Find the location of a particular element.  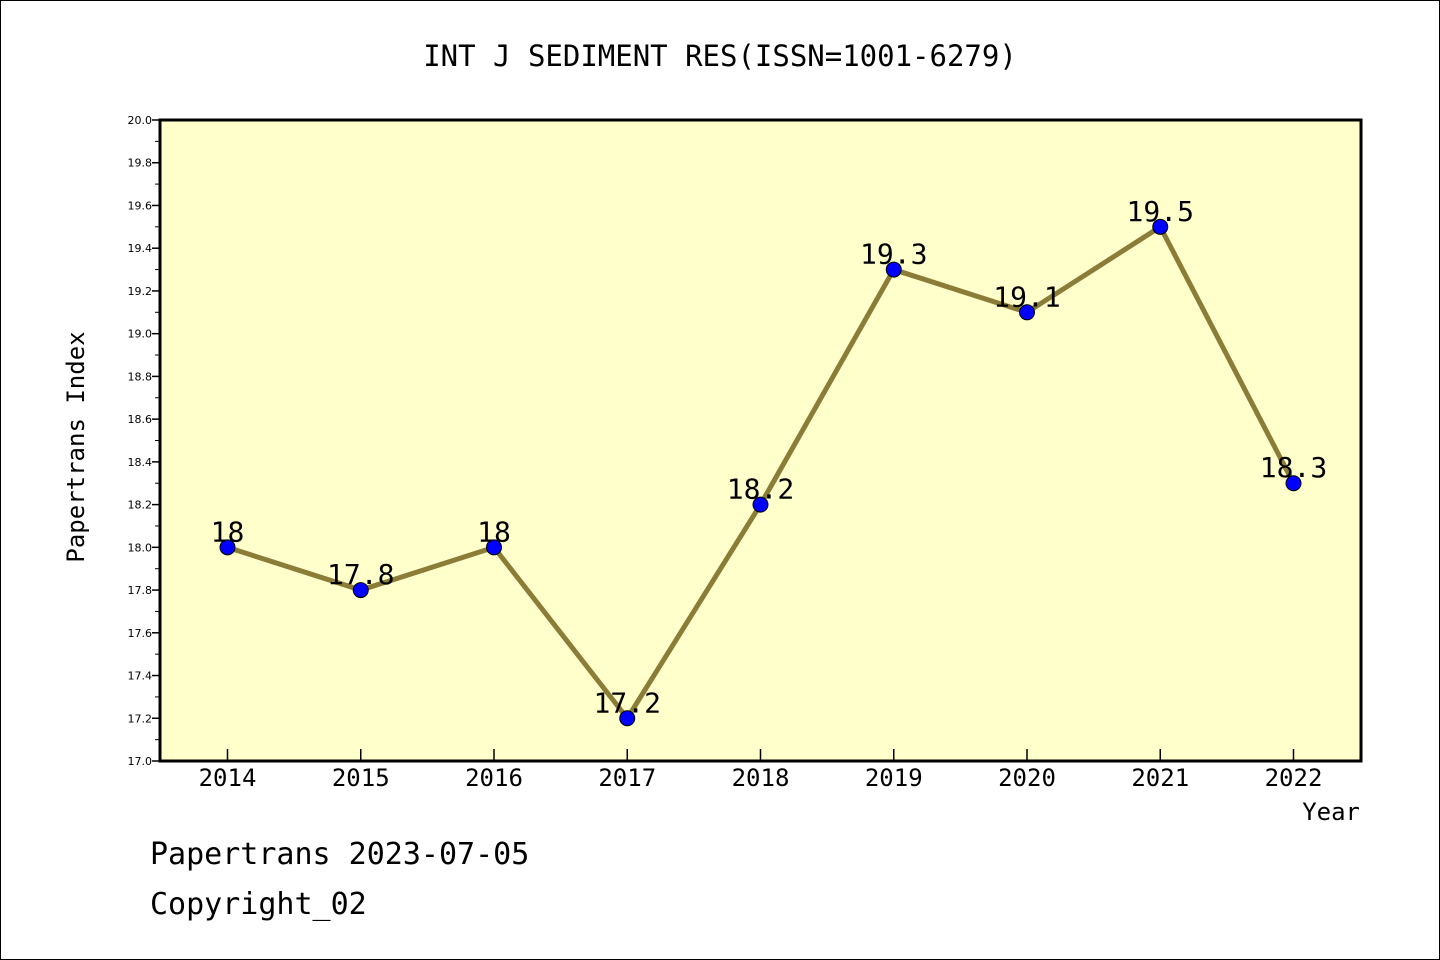

data-point-2014 is located at coordinates (227, 547).